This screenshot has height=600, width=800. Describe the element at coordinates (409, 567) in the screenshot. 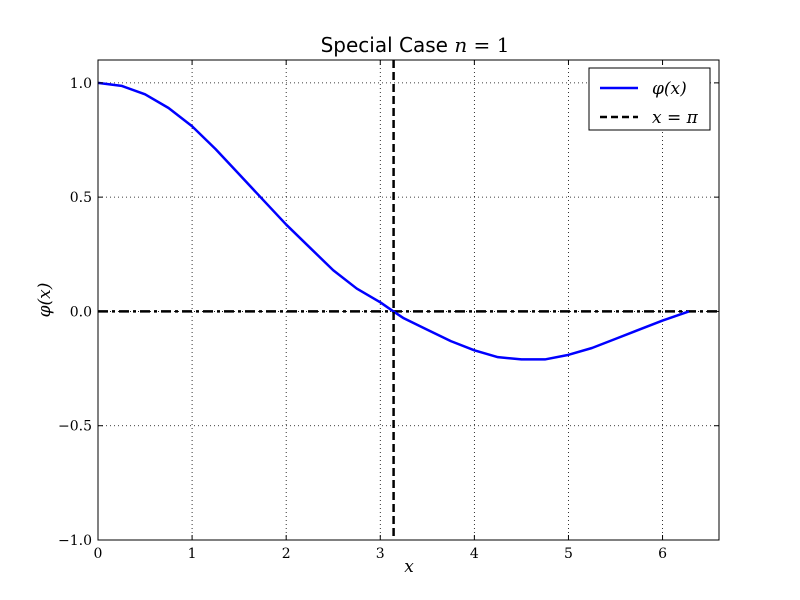

I see `x-axis-label: x` at that location.